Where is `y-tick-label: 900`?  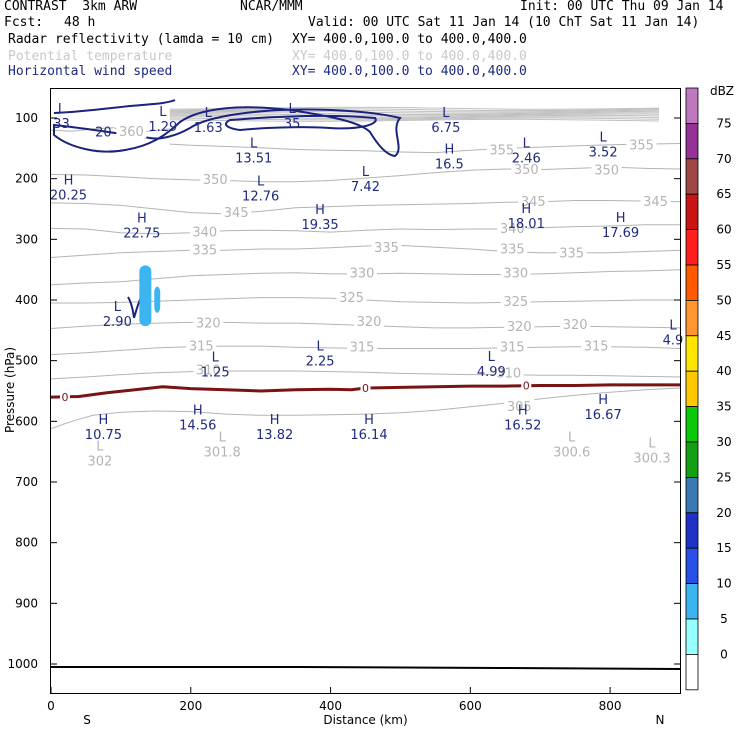 y-tick-label: 900 is located at coordinates (26, 603).